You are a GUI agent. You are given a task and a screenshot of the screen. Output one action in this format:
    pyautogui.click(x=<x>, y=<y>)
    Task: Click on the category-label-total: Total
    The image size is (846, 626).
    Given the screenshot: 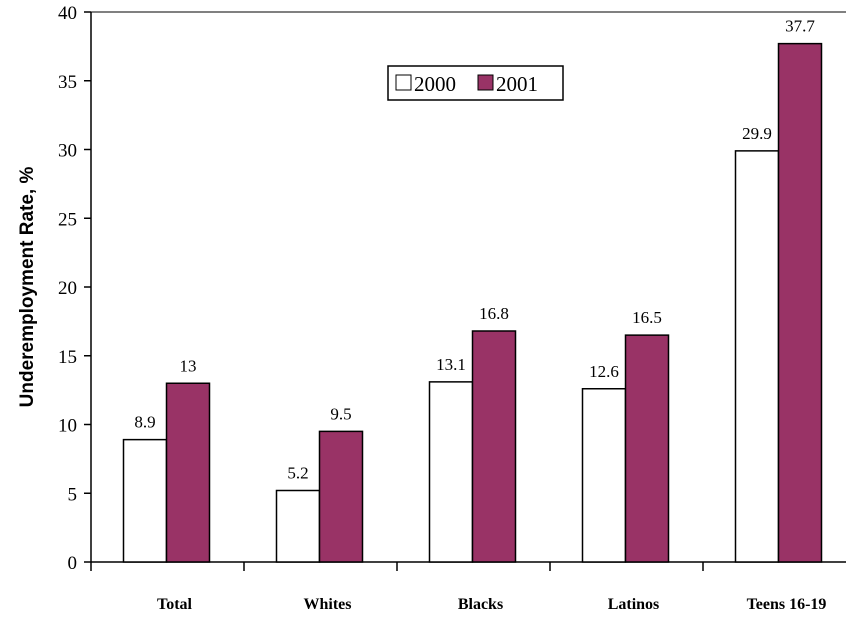 What is the action you would take?
    pyautogui.click(x=175, y=604)
    